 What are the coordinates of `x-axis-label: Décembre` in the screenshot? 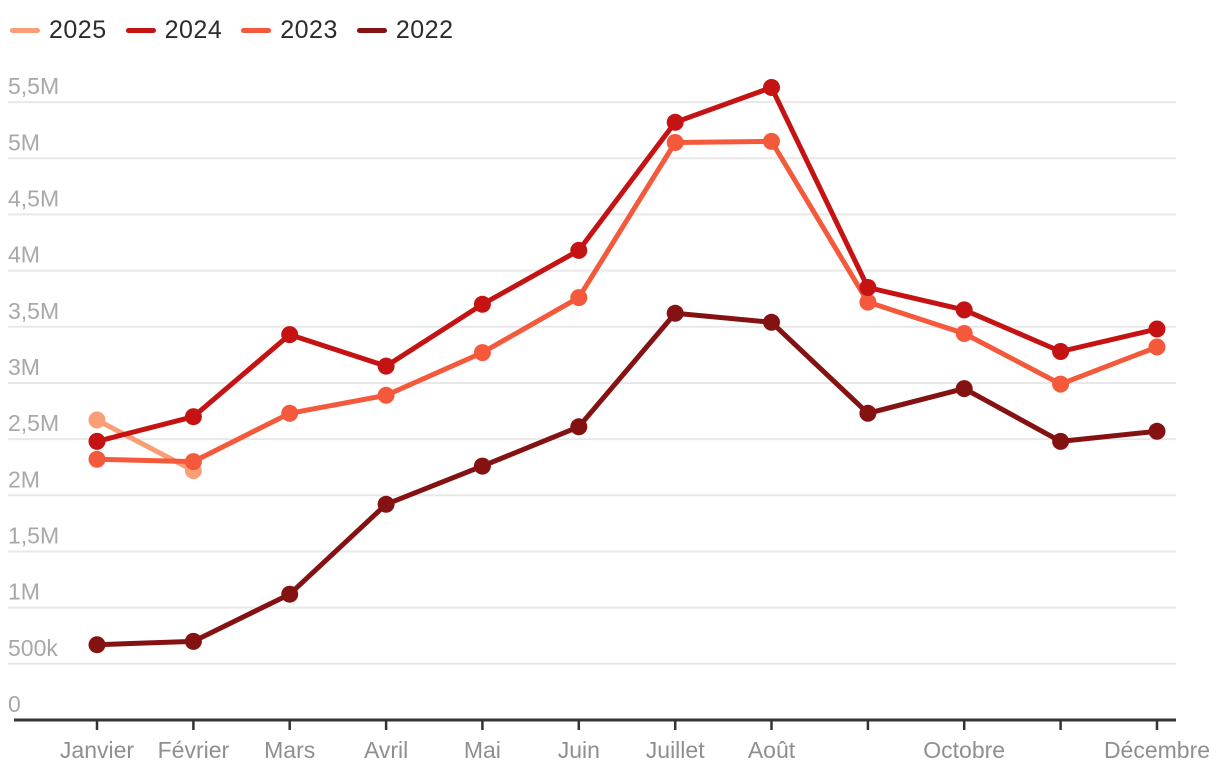 It's located at (1157, 750).